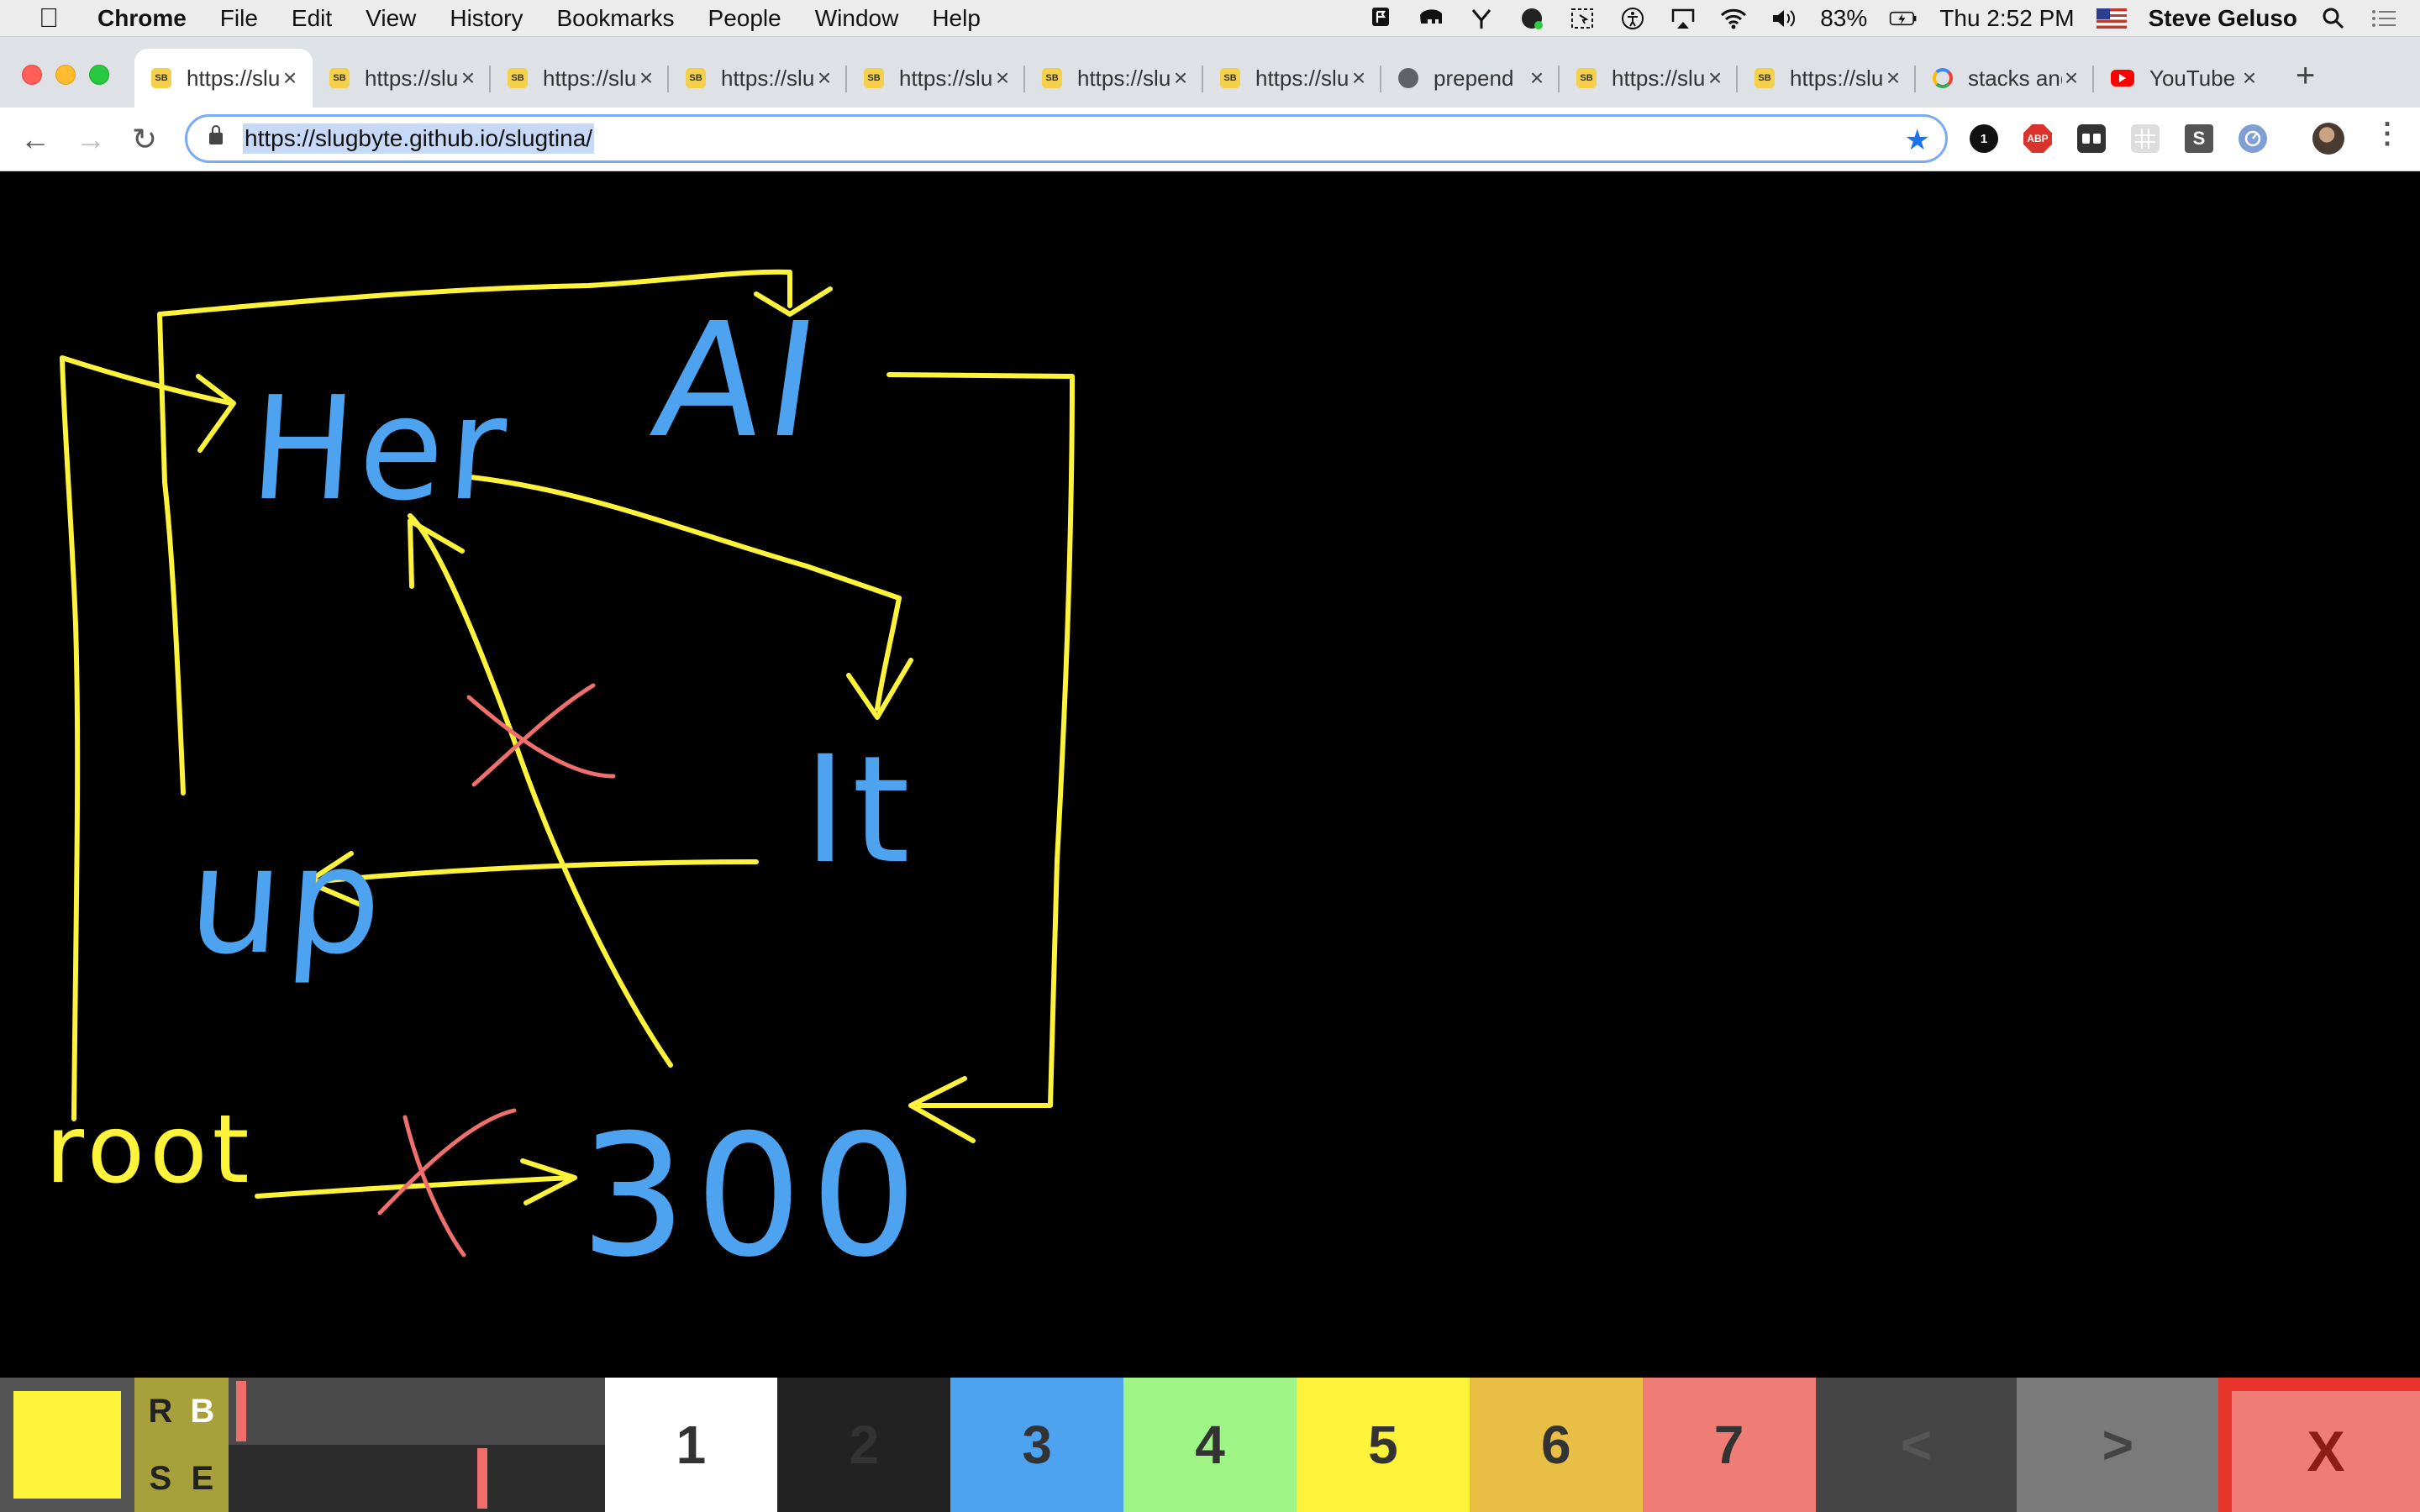  What do you see at coordinates (1827, 78) in the screenshot?
I see `tab-10: SB https://slugbyte.github.io/ ×` at bounding box center [1827, 78].